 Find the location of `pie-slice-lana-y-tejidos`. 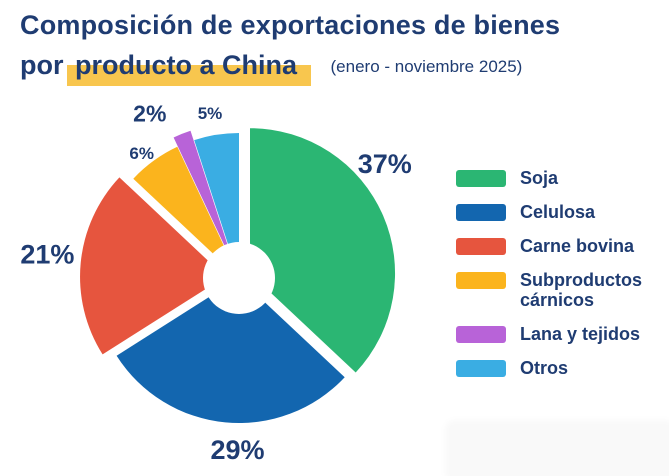

pie-slice-lana-y-tejidos is located at coordinates (204, 199).